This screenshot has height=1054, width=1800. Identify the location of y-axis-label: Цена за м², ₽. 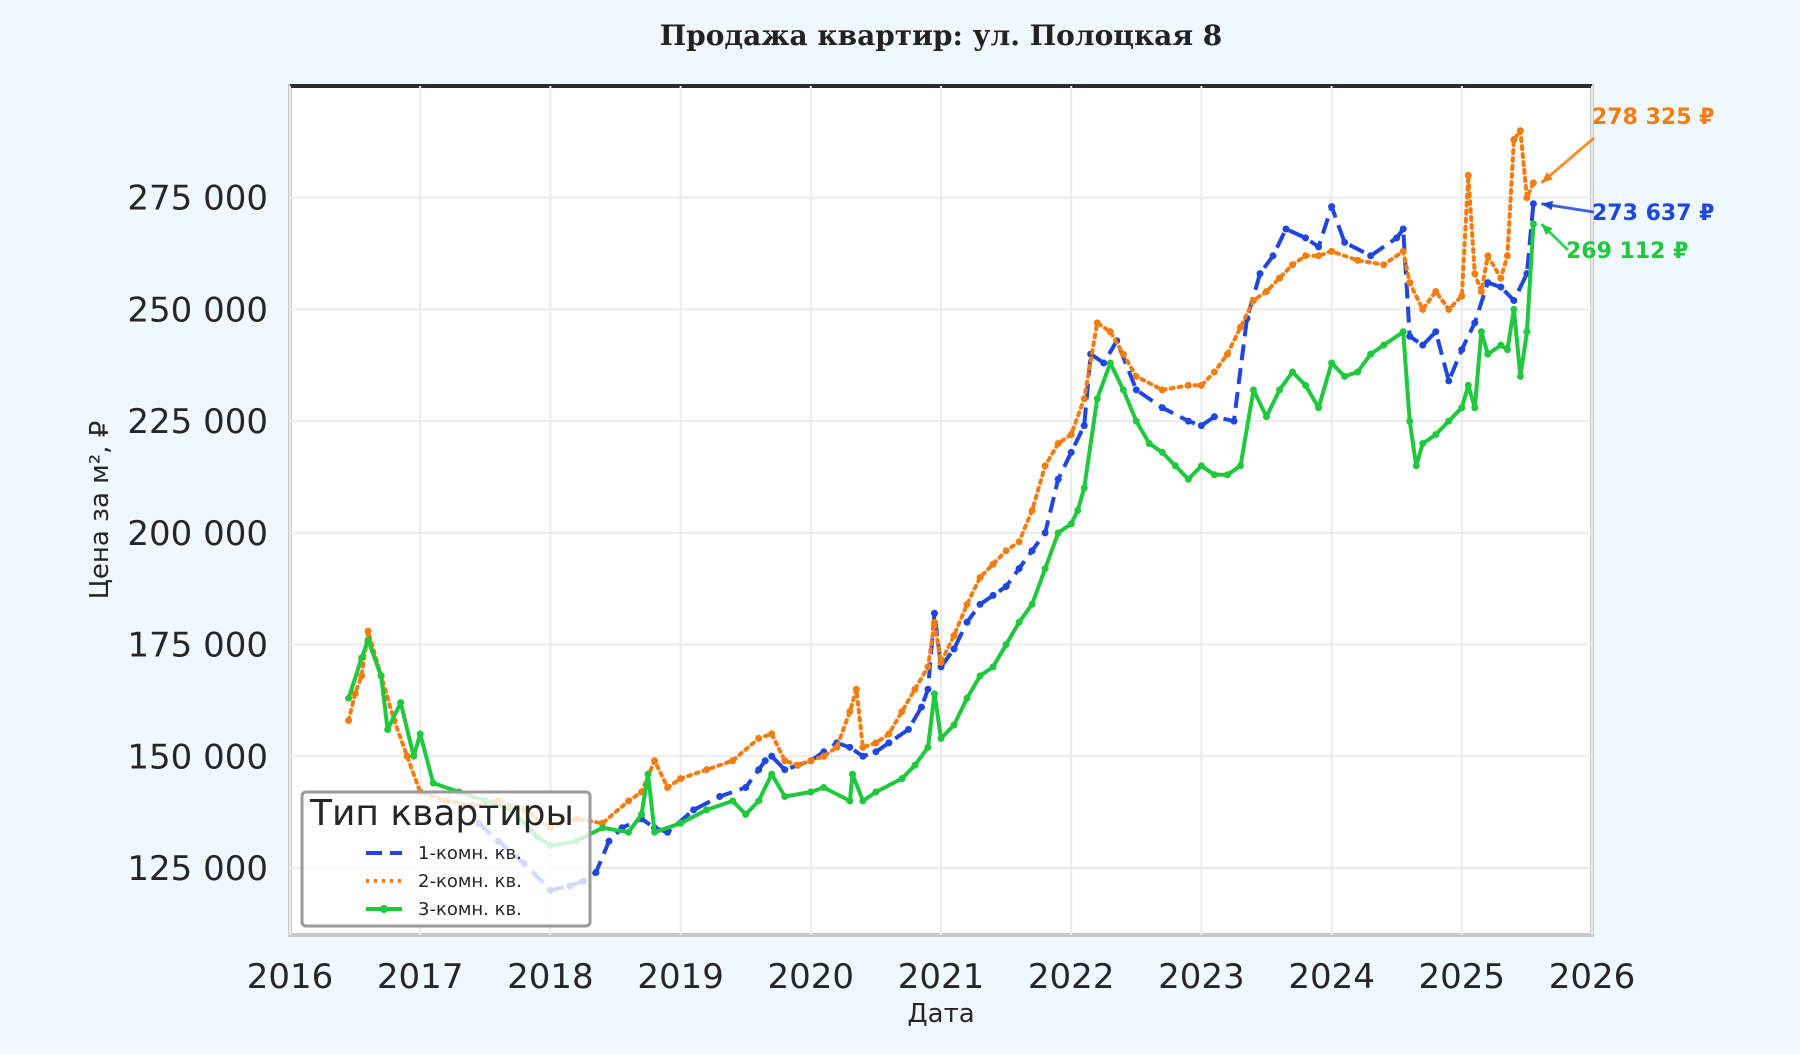
(100, 510).